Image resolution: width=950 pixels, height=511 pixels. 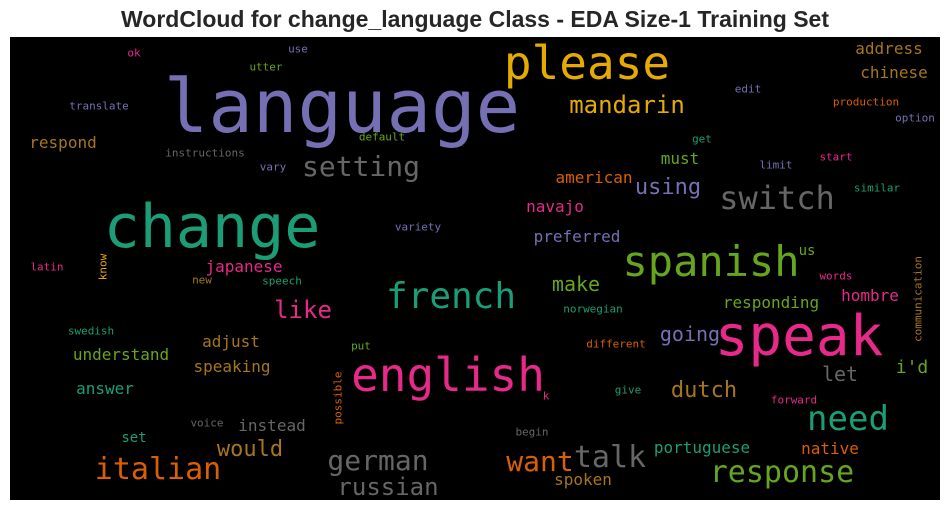 I want to click on word-english: english, so click(x=448, y=375).